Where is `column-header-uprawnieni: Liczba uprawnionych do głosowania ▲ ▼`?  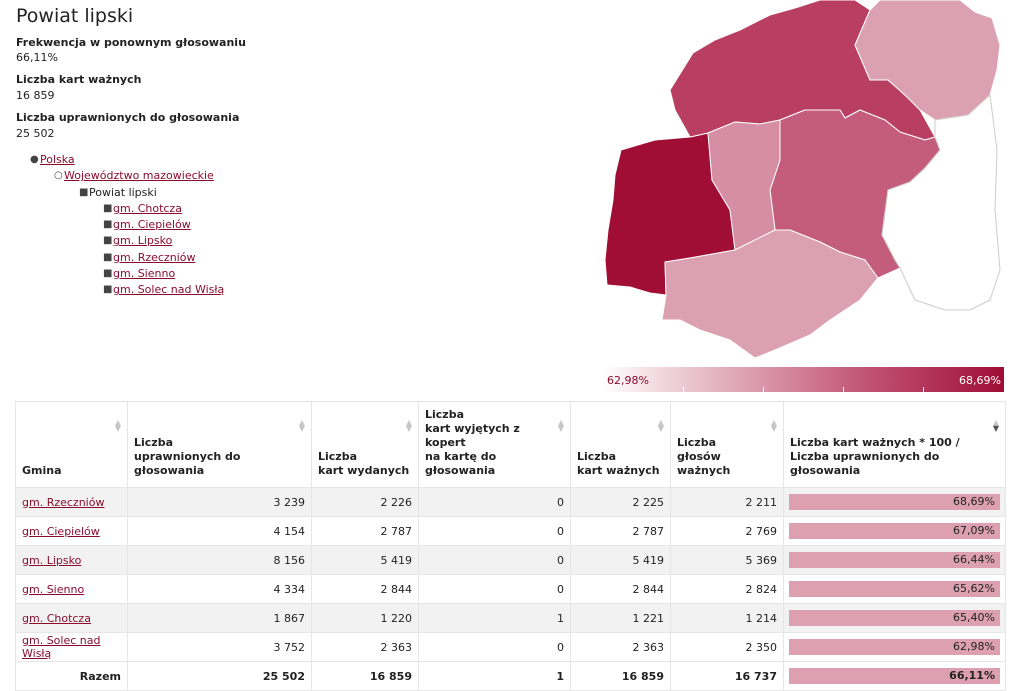 column-header-uprawnieni: Liczba uprawnionych do głosowania ▲ ▼ is located at coordinates (219, 444).